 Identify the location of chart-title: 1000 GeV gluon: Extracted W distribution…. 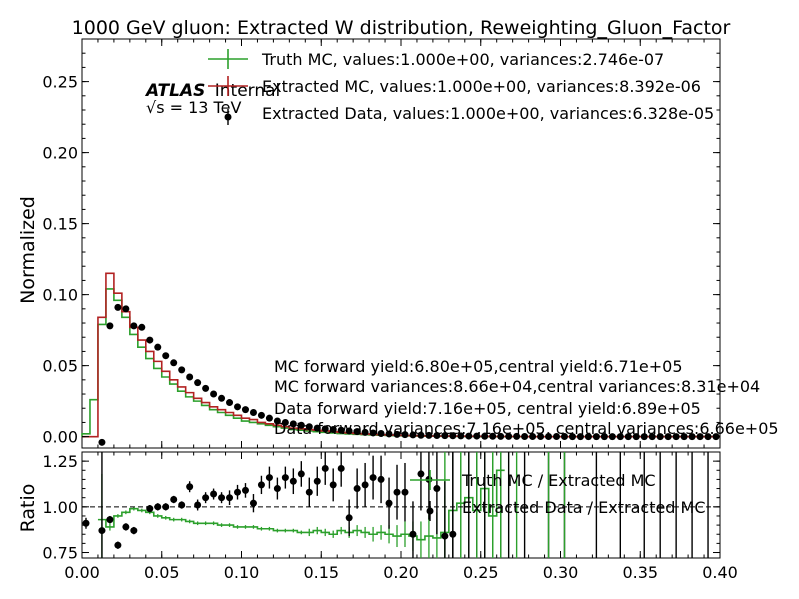
(401, 28).